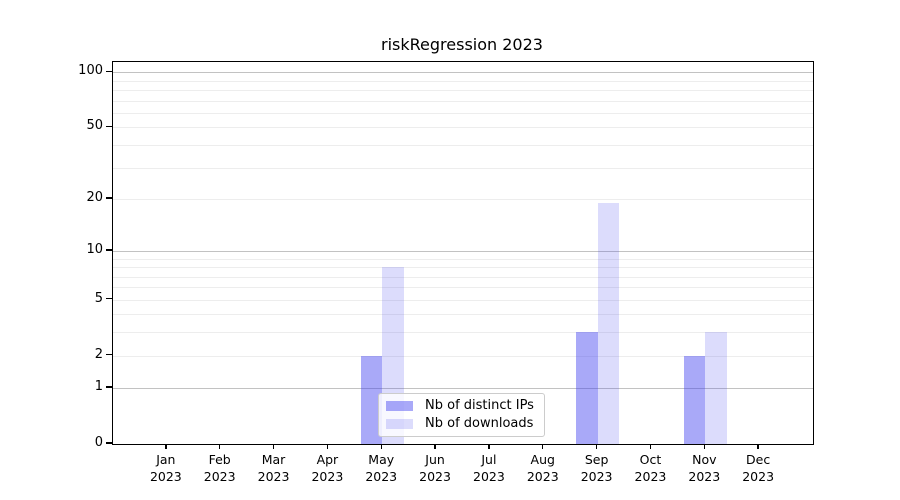 Image resolution: width=900 pixels, height=500 pixels. I want to click on x-label-month: May, so click(381, 459).